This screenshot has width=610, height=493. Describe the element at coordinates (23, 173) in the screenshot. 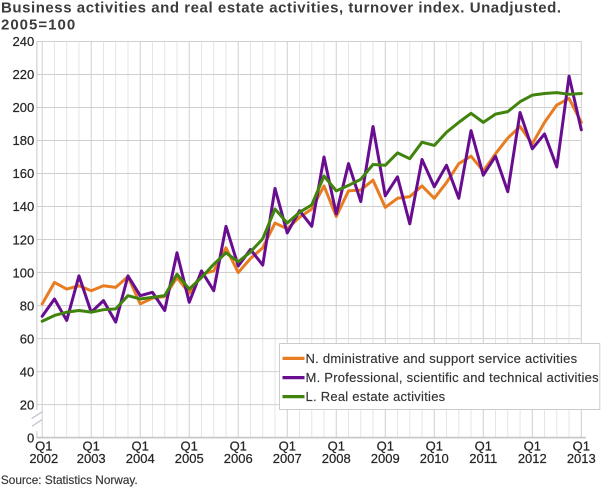

I see `svg-text: 160` at that location.